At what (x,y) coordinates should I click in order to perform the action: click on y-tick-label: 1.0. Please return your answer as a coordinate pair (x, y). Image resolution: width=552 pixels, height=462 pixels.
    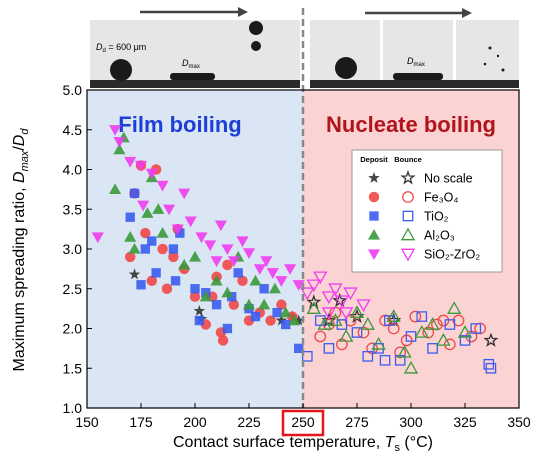
    Looking at the image, I should click on (73, 408).